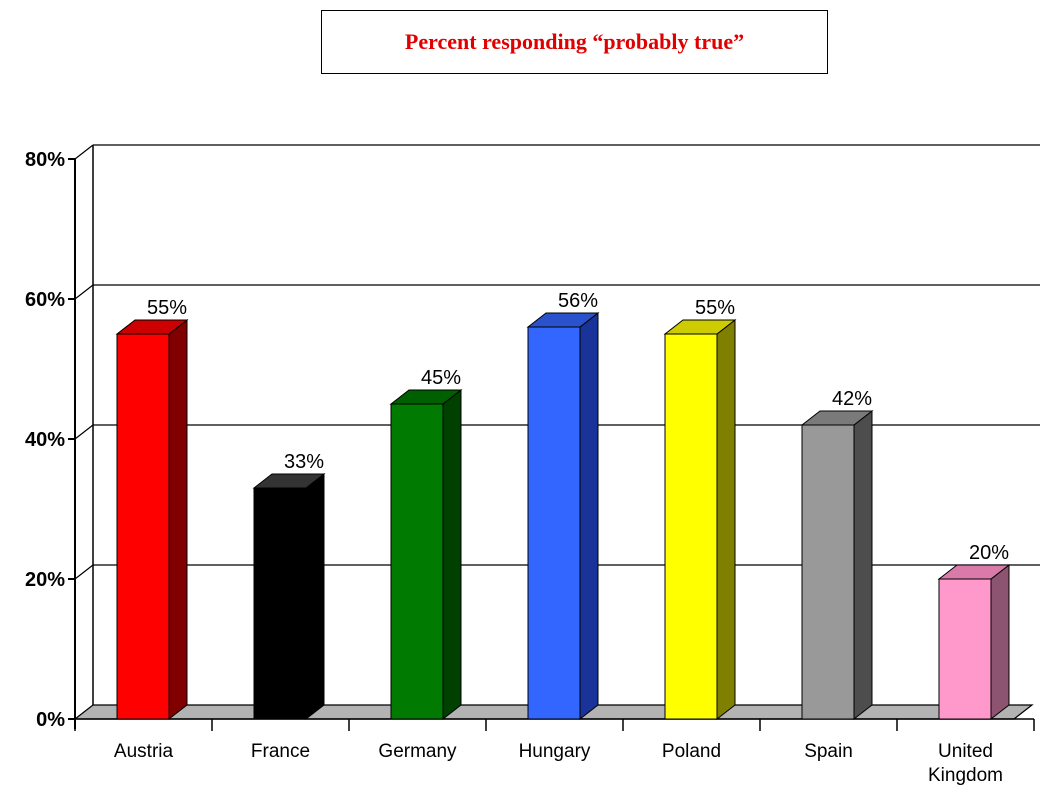 This screenshot has height=789, width=1042. I want to click on category-label-united-kingdom: Kingdom, so click(965, 775).